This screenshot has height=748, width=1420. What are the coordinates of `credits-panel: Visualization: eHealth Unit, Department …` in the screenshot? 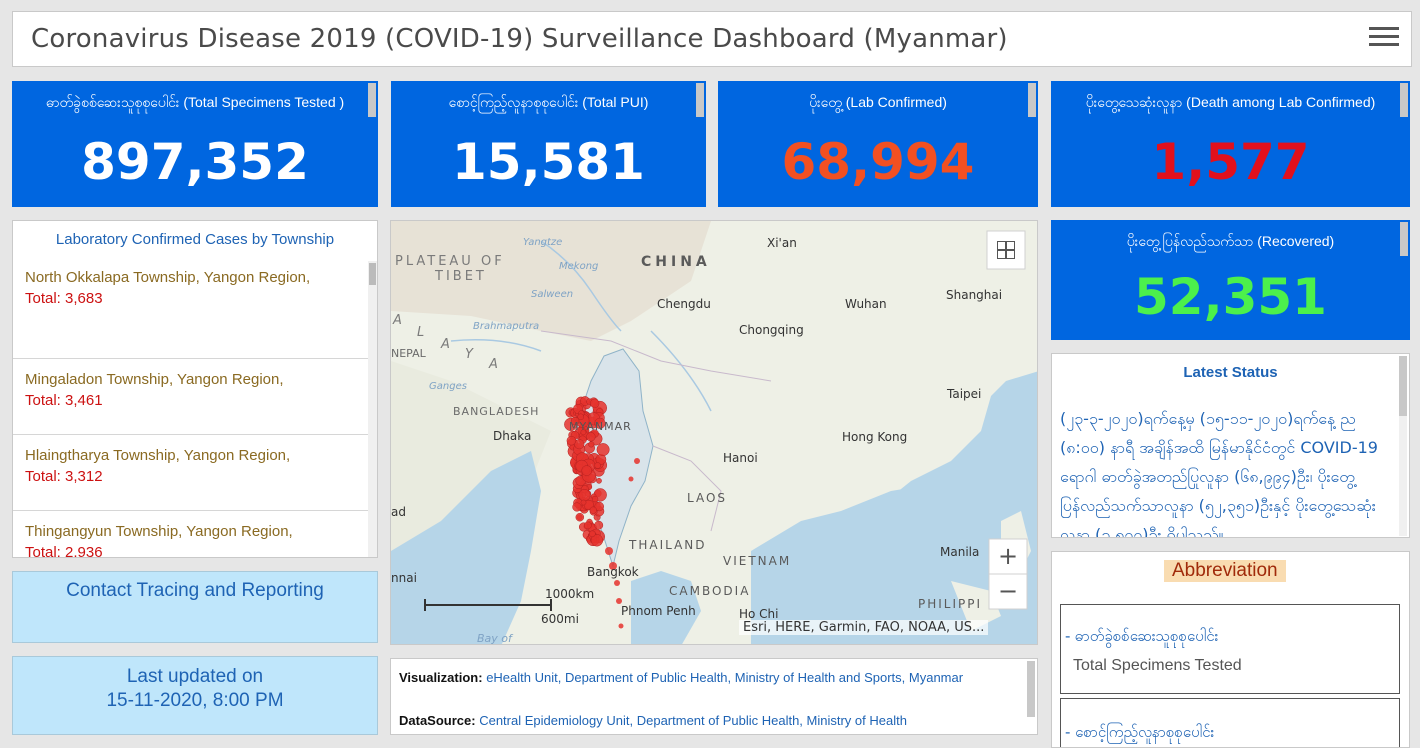 It's located at (714, 696).